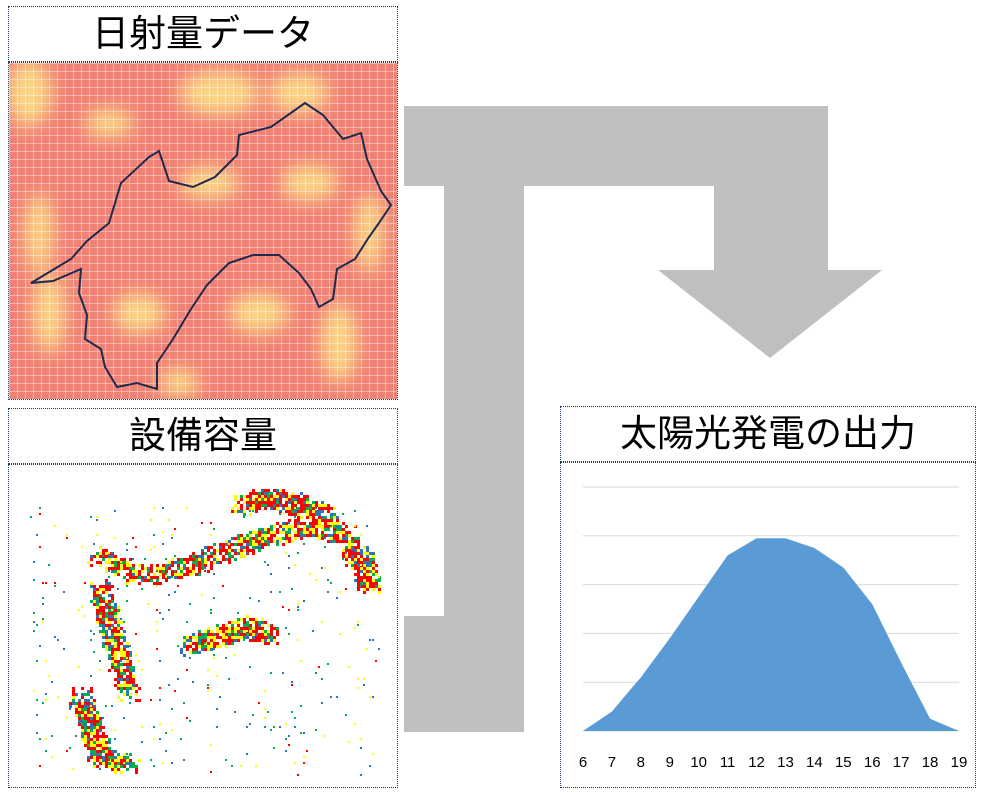  What do you see at coordinates (756, 762) in the screenshot?
I see `x-tick-label: 12` at bounding box center [756, 762].